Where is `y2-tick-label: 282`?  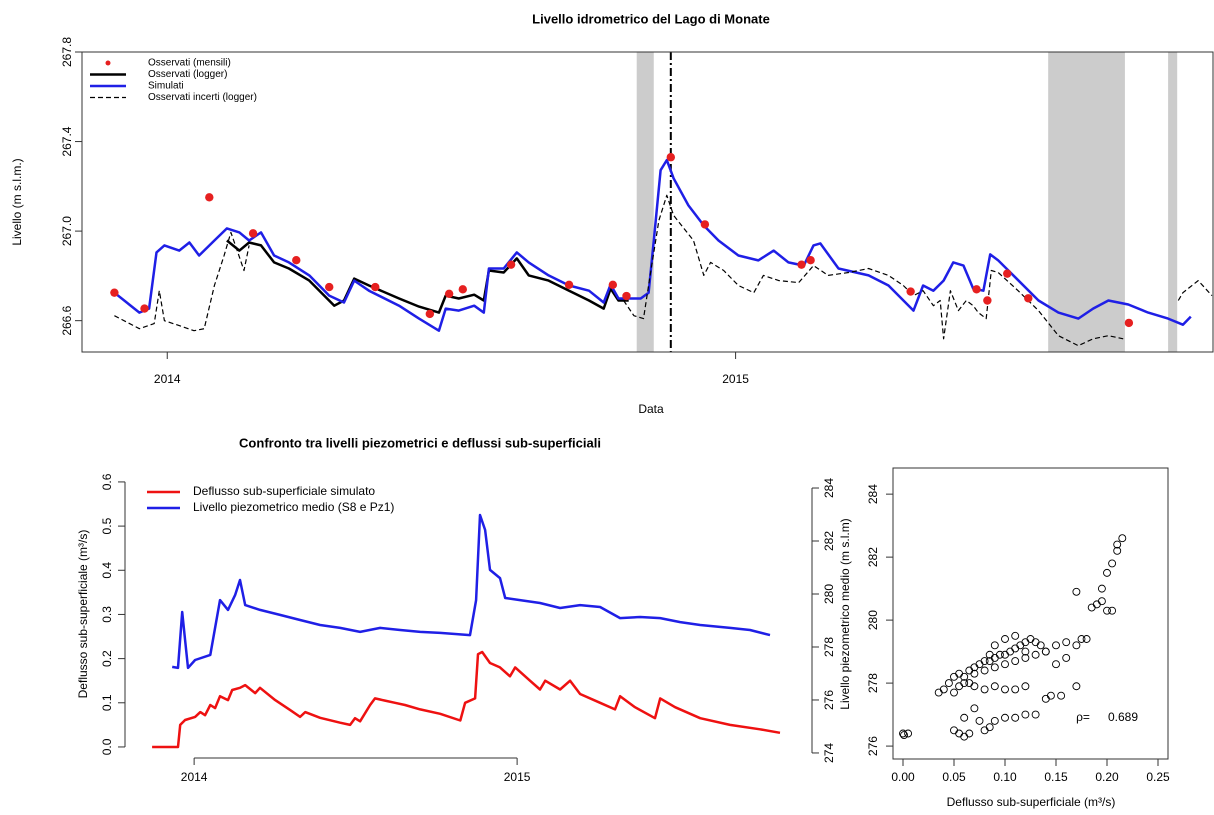 y2-tick-label: 282 is located at coordinates (829, 541).